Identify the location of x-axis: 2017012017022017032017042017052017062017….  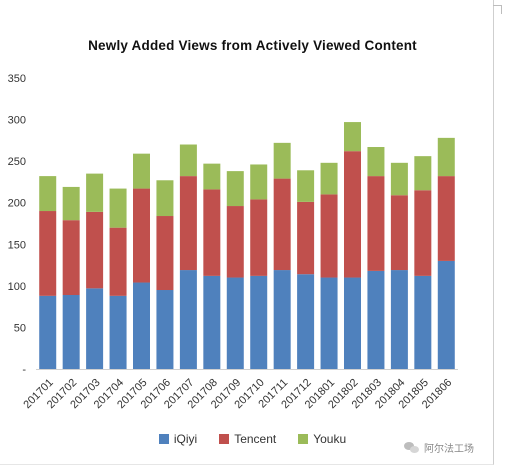
(237, 394).